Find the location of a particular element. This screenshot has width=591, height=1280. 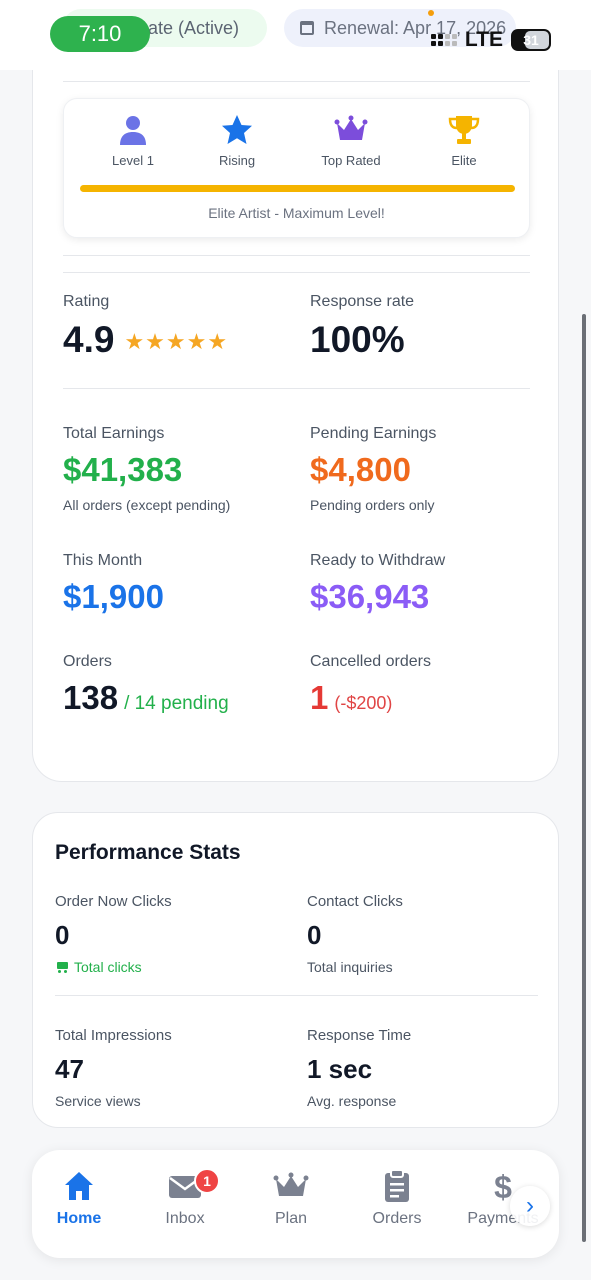

orders-label: Orders is located at coordinates (87, 661).